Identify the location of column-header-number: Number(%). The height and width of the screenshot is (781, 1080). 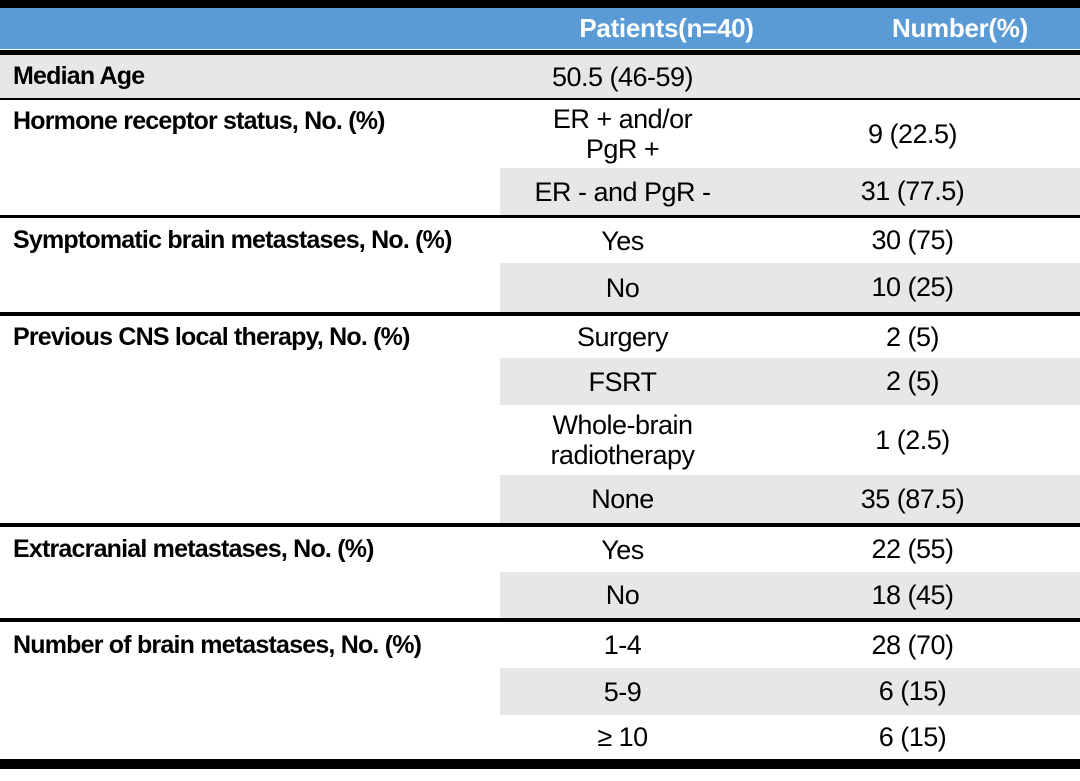
(960, 28).